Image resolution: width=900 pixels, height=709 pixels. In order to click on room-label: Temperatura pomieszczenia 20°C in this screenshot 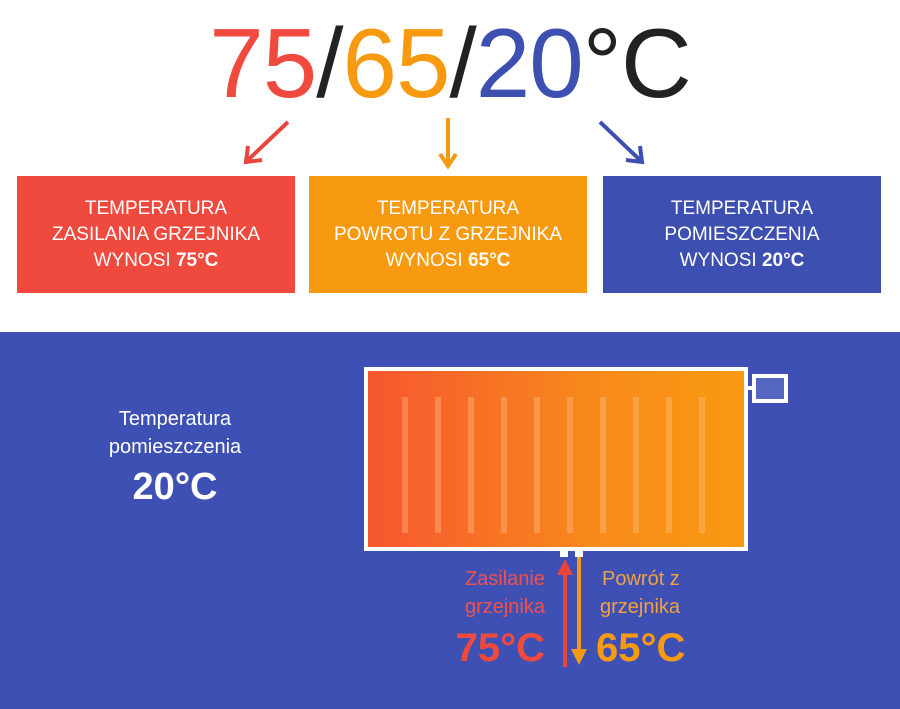, I will do `click(175, 459)`.